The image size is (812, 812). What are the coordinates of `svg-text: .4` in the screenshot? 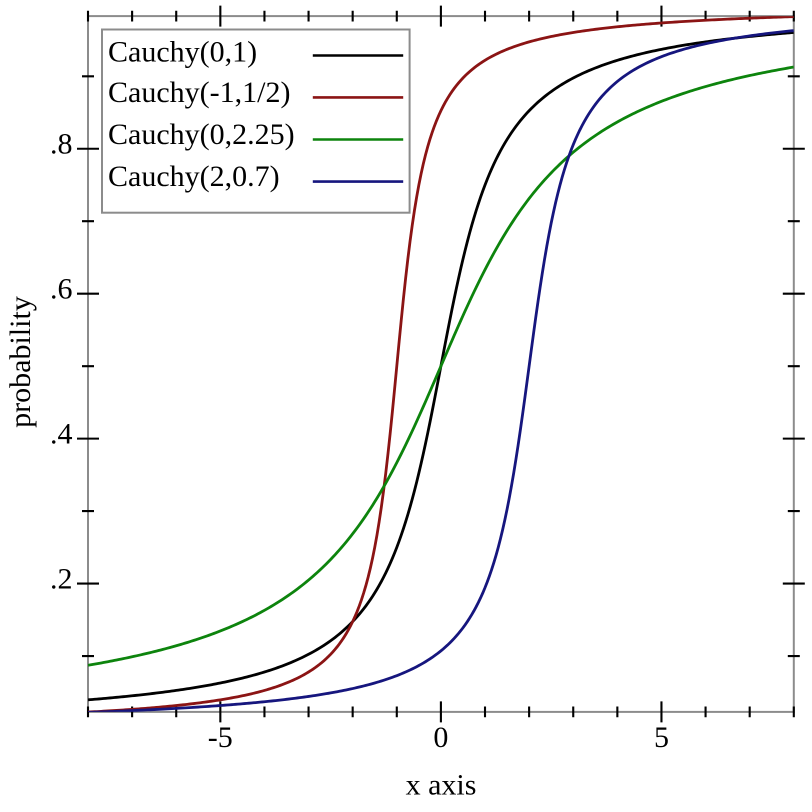 It's located at (61, 434).